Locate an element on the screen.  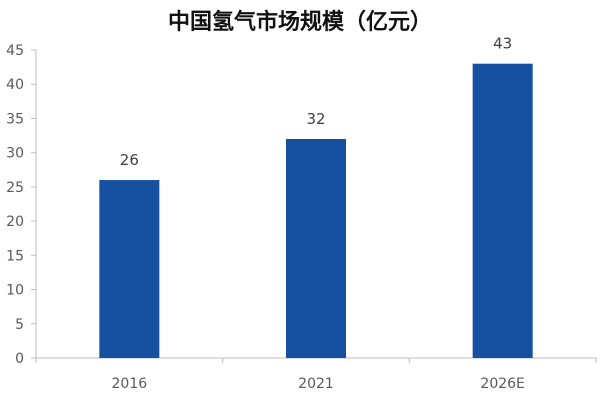
x-tick-label: 2026E is located at coordinates (502, 384).